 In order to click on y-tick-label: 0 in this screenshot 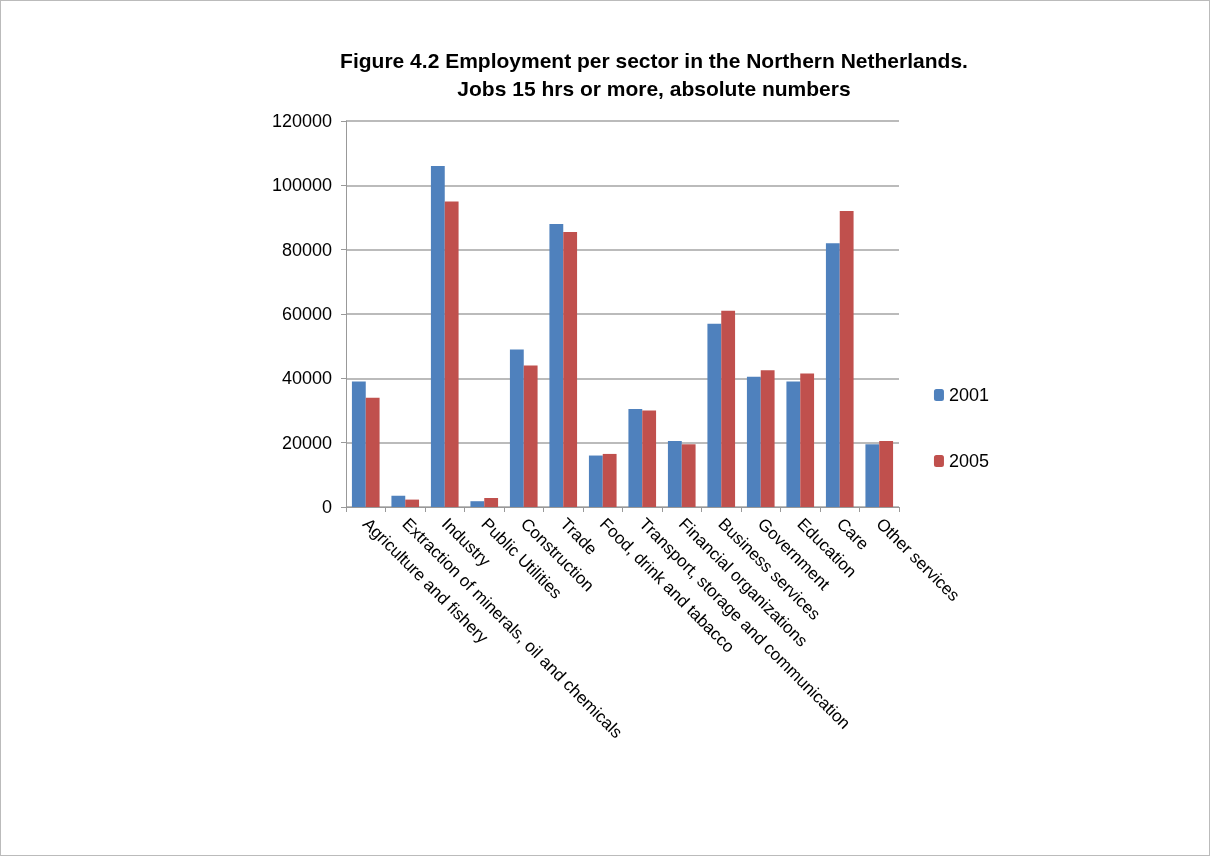, I will do `click(326, 507)`.